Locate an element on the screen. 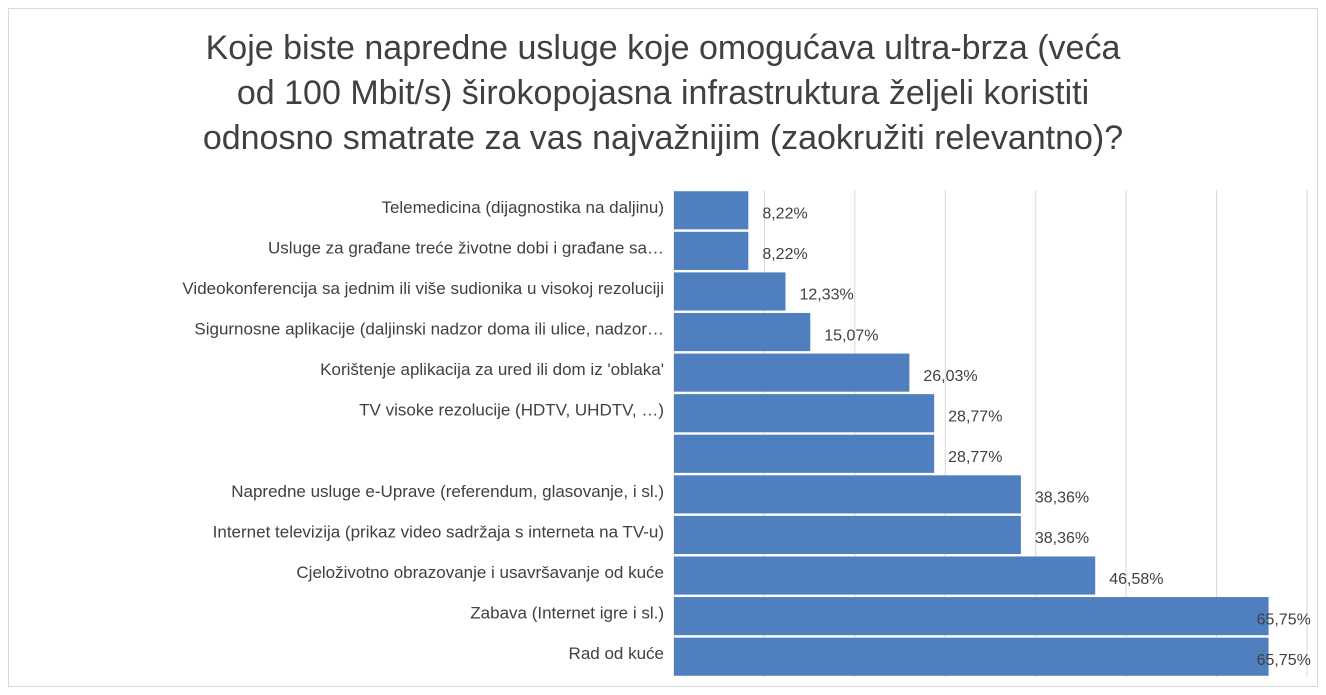  y-tick-label: Telemedicina (dijagnostika na daljinu) is located at coordinates (522, 207).